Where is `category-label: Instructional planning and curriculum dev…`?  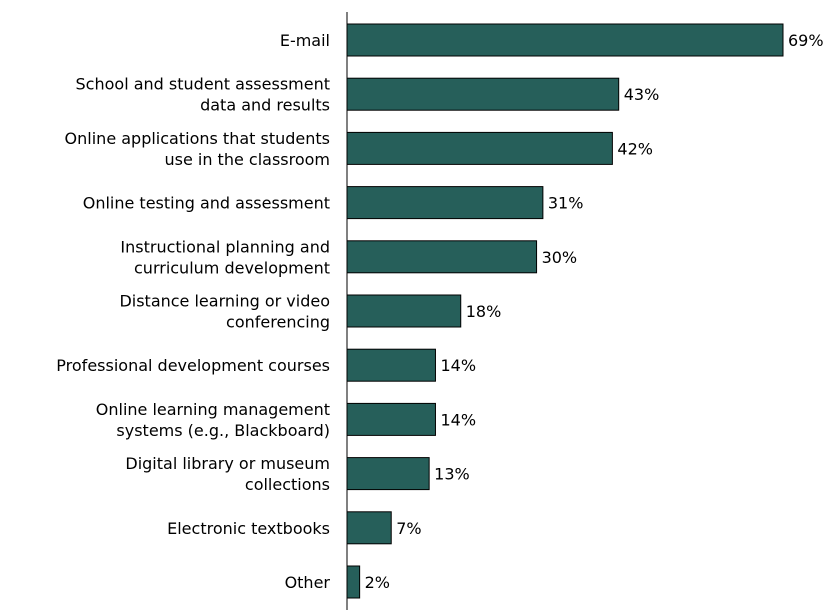
category-label: Instructional planning and curriculum dev… is located at coordinates (225, 257).